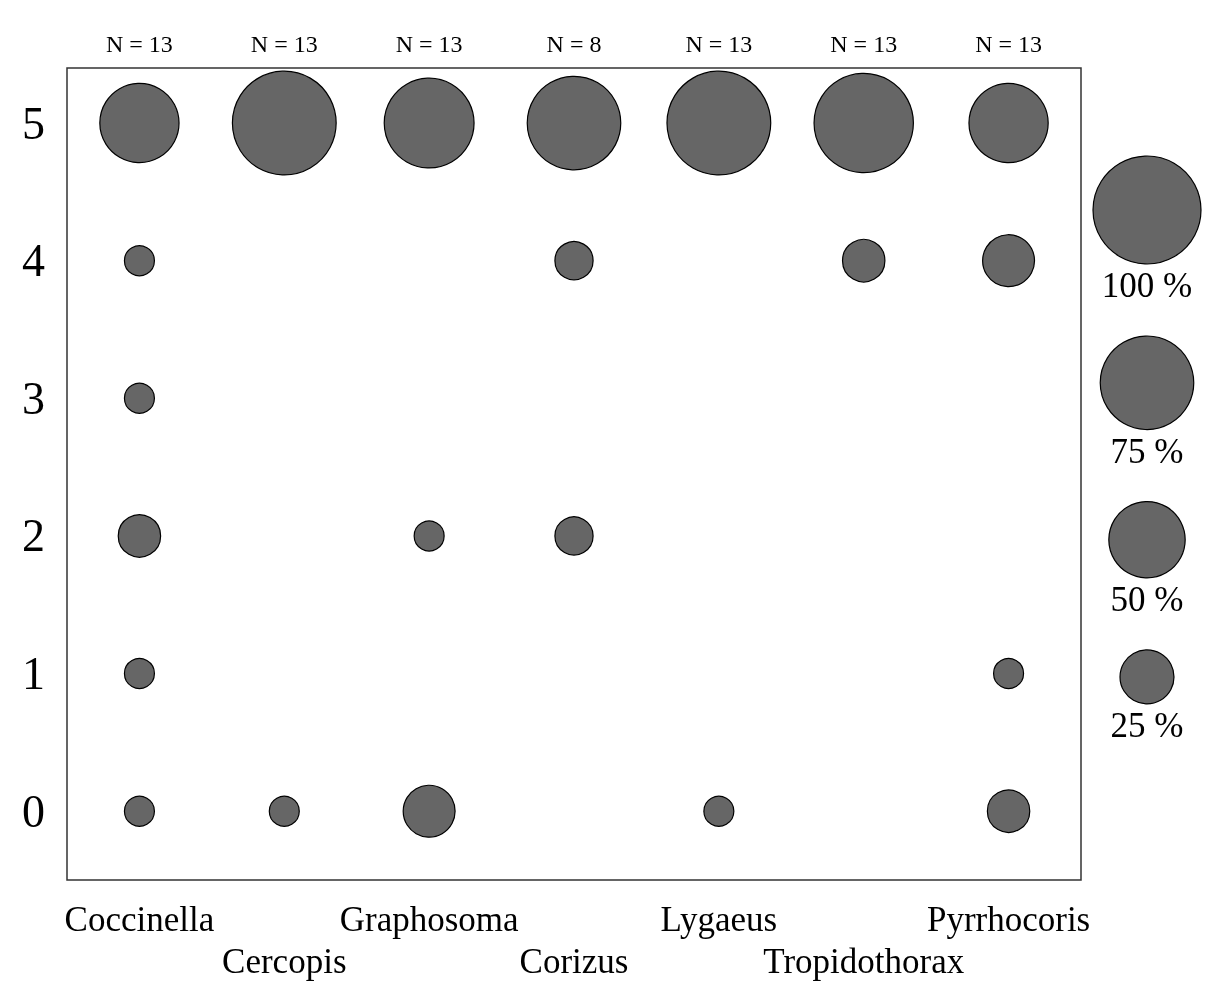 The height and width of the screenshot is (990, 1219). I want to click on text: N = 8, so click(574, 44).